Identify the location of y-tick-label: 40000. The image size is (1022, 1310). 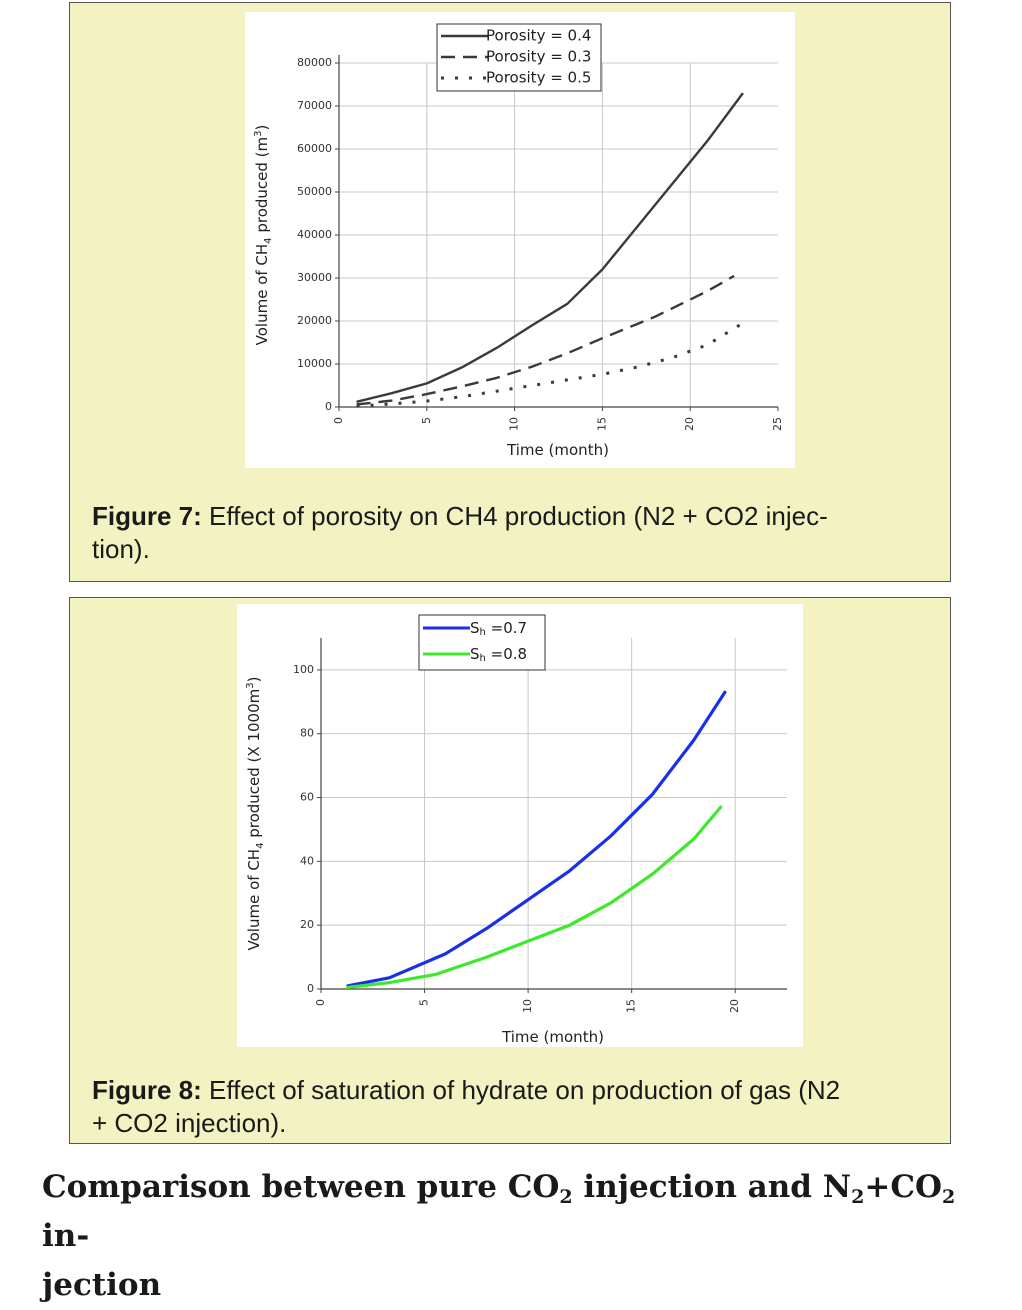
(314, 234).